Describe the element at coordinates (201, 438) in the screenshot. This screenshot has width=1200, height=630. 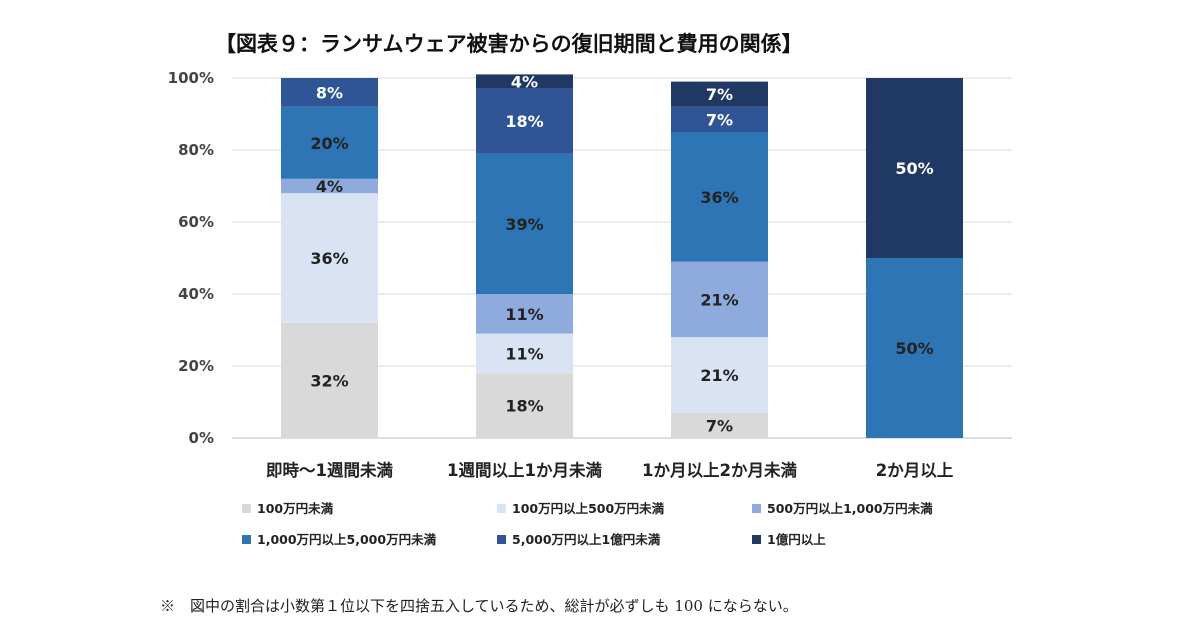
I see `y-tick-label: 0%` at that location.